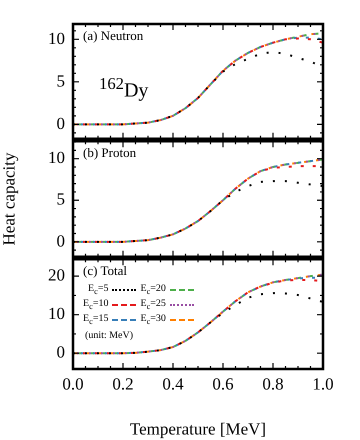 The width and height of the screenshot is (360, 440). What do you see at coordinates (323, 384) in the screenshot?
I see `x-tick-label: 1.0` at bounding box center [323, 384].